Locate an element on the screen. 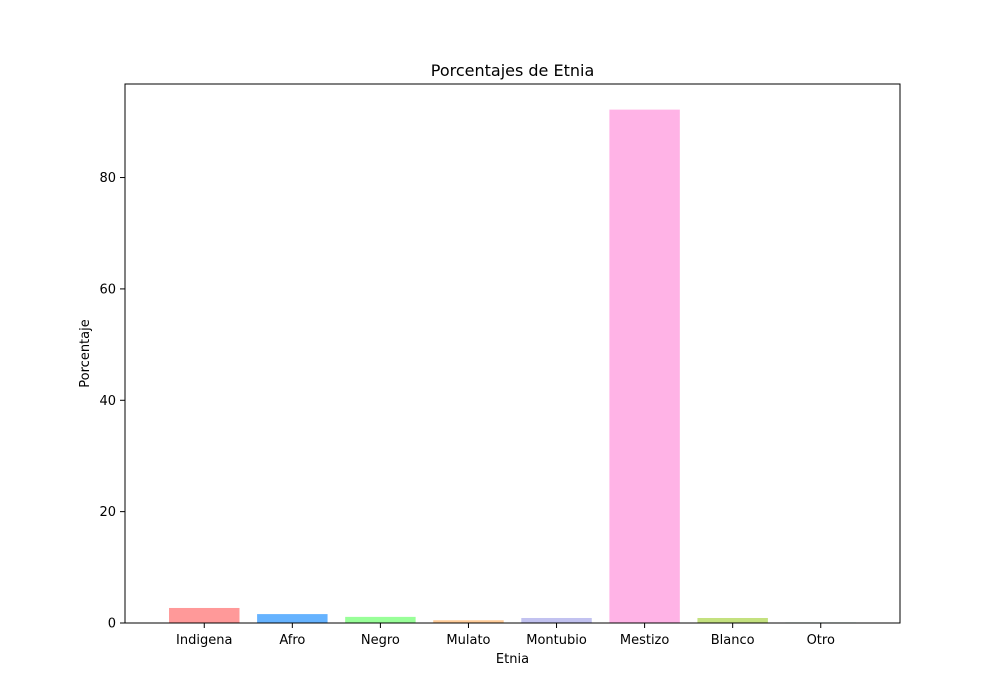 Image resolution: width=1000 pixels, height=700 pixels. x-tick-label-otro: Otro is located at coordinates (821, 640).